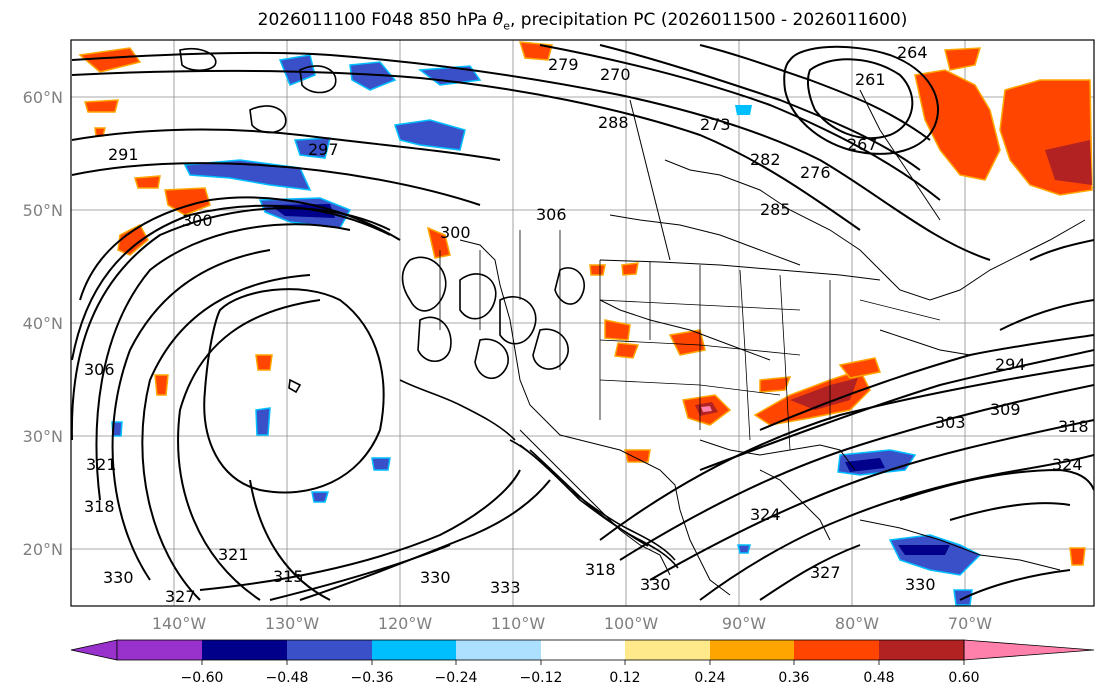 The width and height of the screenshot is (1105, 700). I want to click on lon-label: 100°W, so click(631, 623).